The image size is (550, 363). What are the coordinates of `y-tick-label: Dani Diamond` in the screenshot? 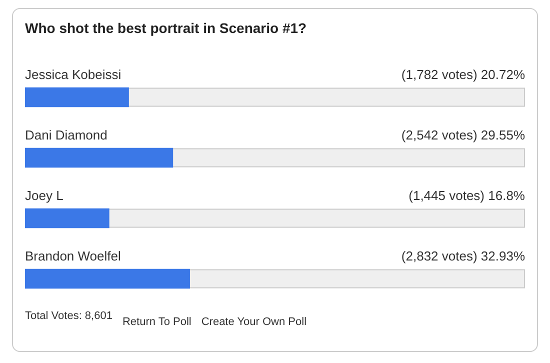 It's located at (66, 134).